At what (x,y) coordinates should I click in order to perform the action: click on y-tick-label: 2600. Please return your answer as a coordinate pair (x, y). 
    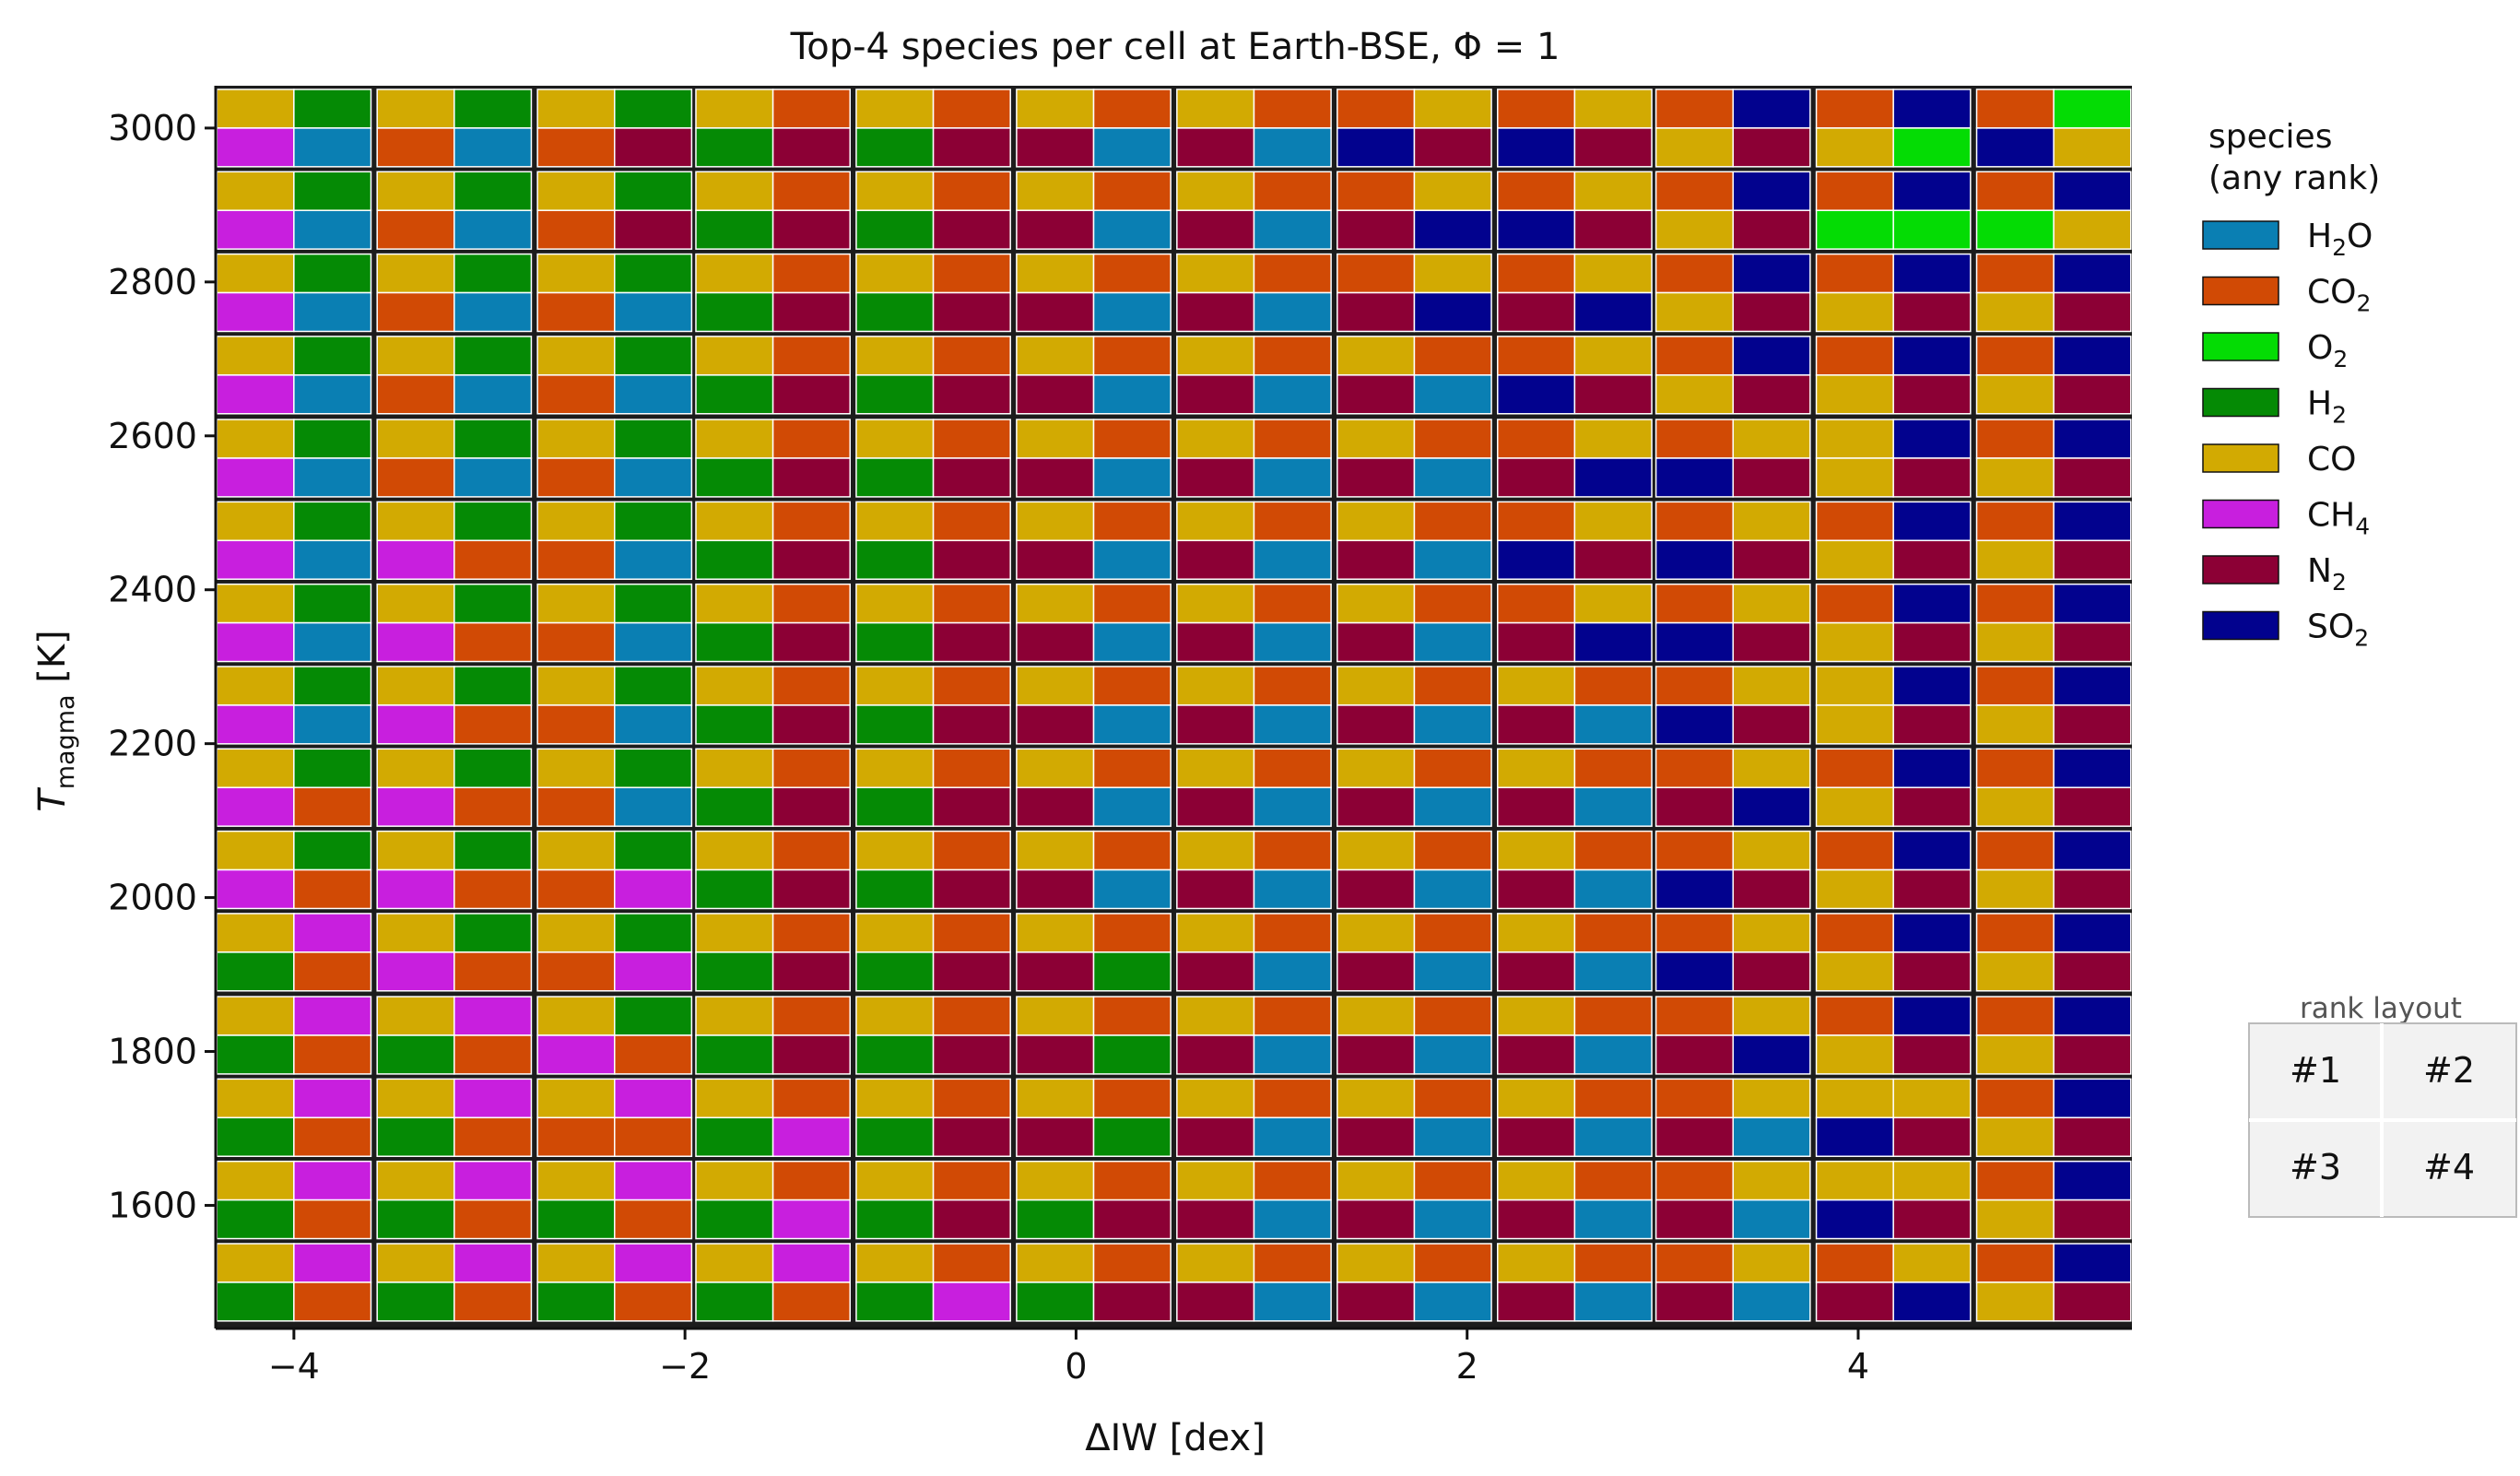
    Looking at the image, I should click on (152, 436).